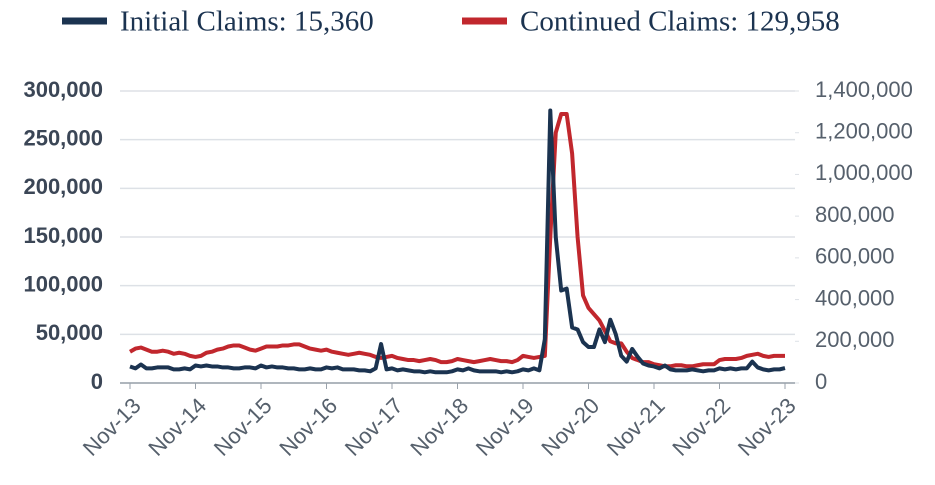  Describe the element at coordinates (112, 427) in the screenshot. I see `x-tick-label: Nov-13` at that location.